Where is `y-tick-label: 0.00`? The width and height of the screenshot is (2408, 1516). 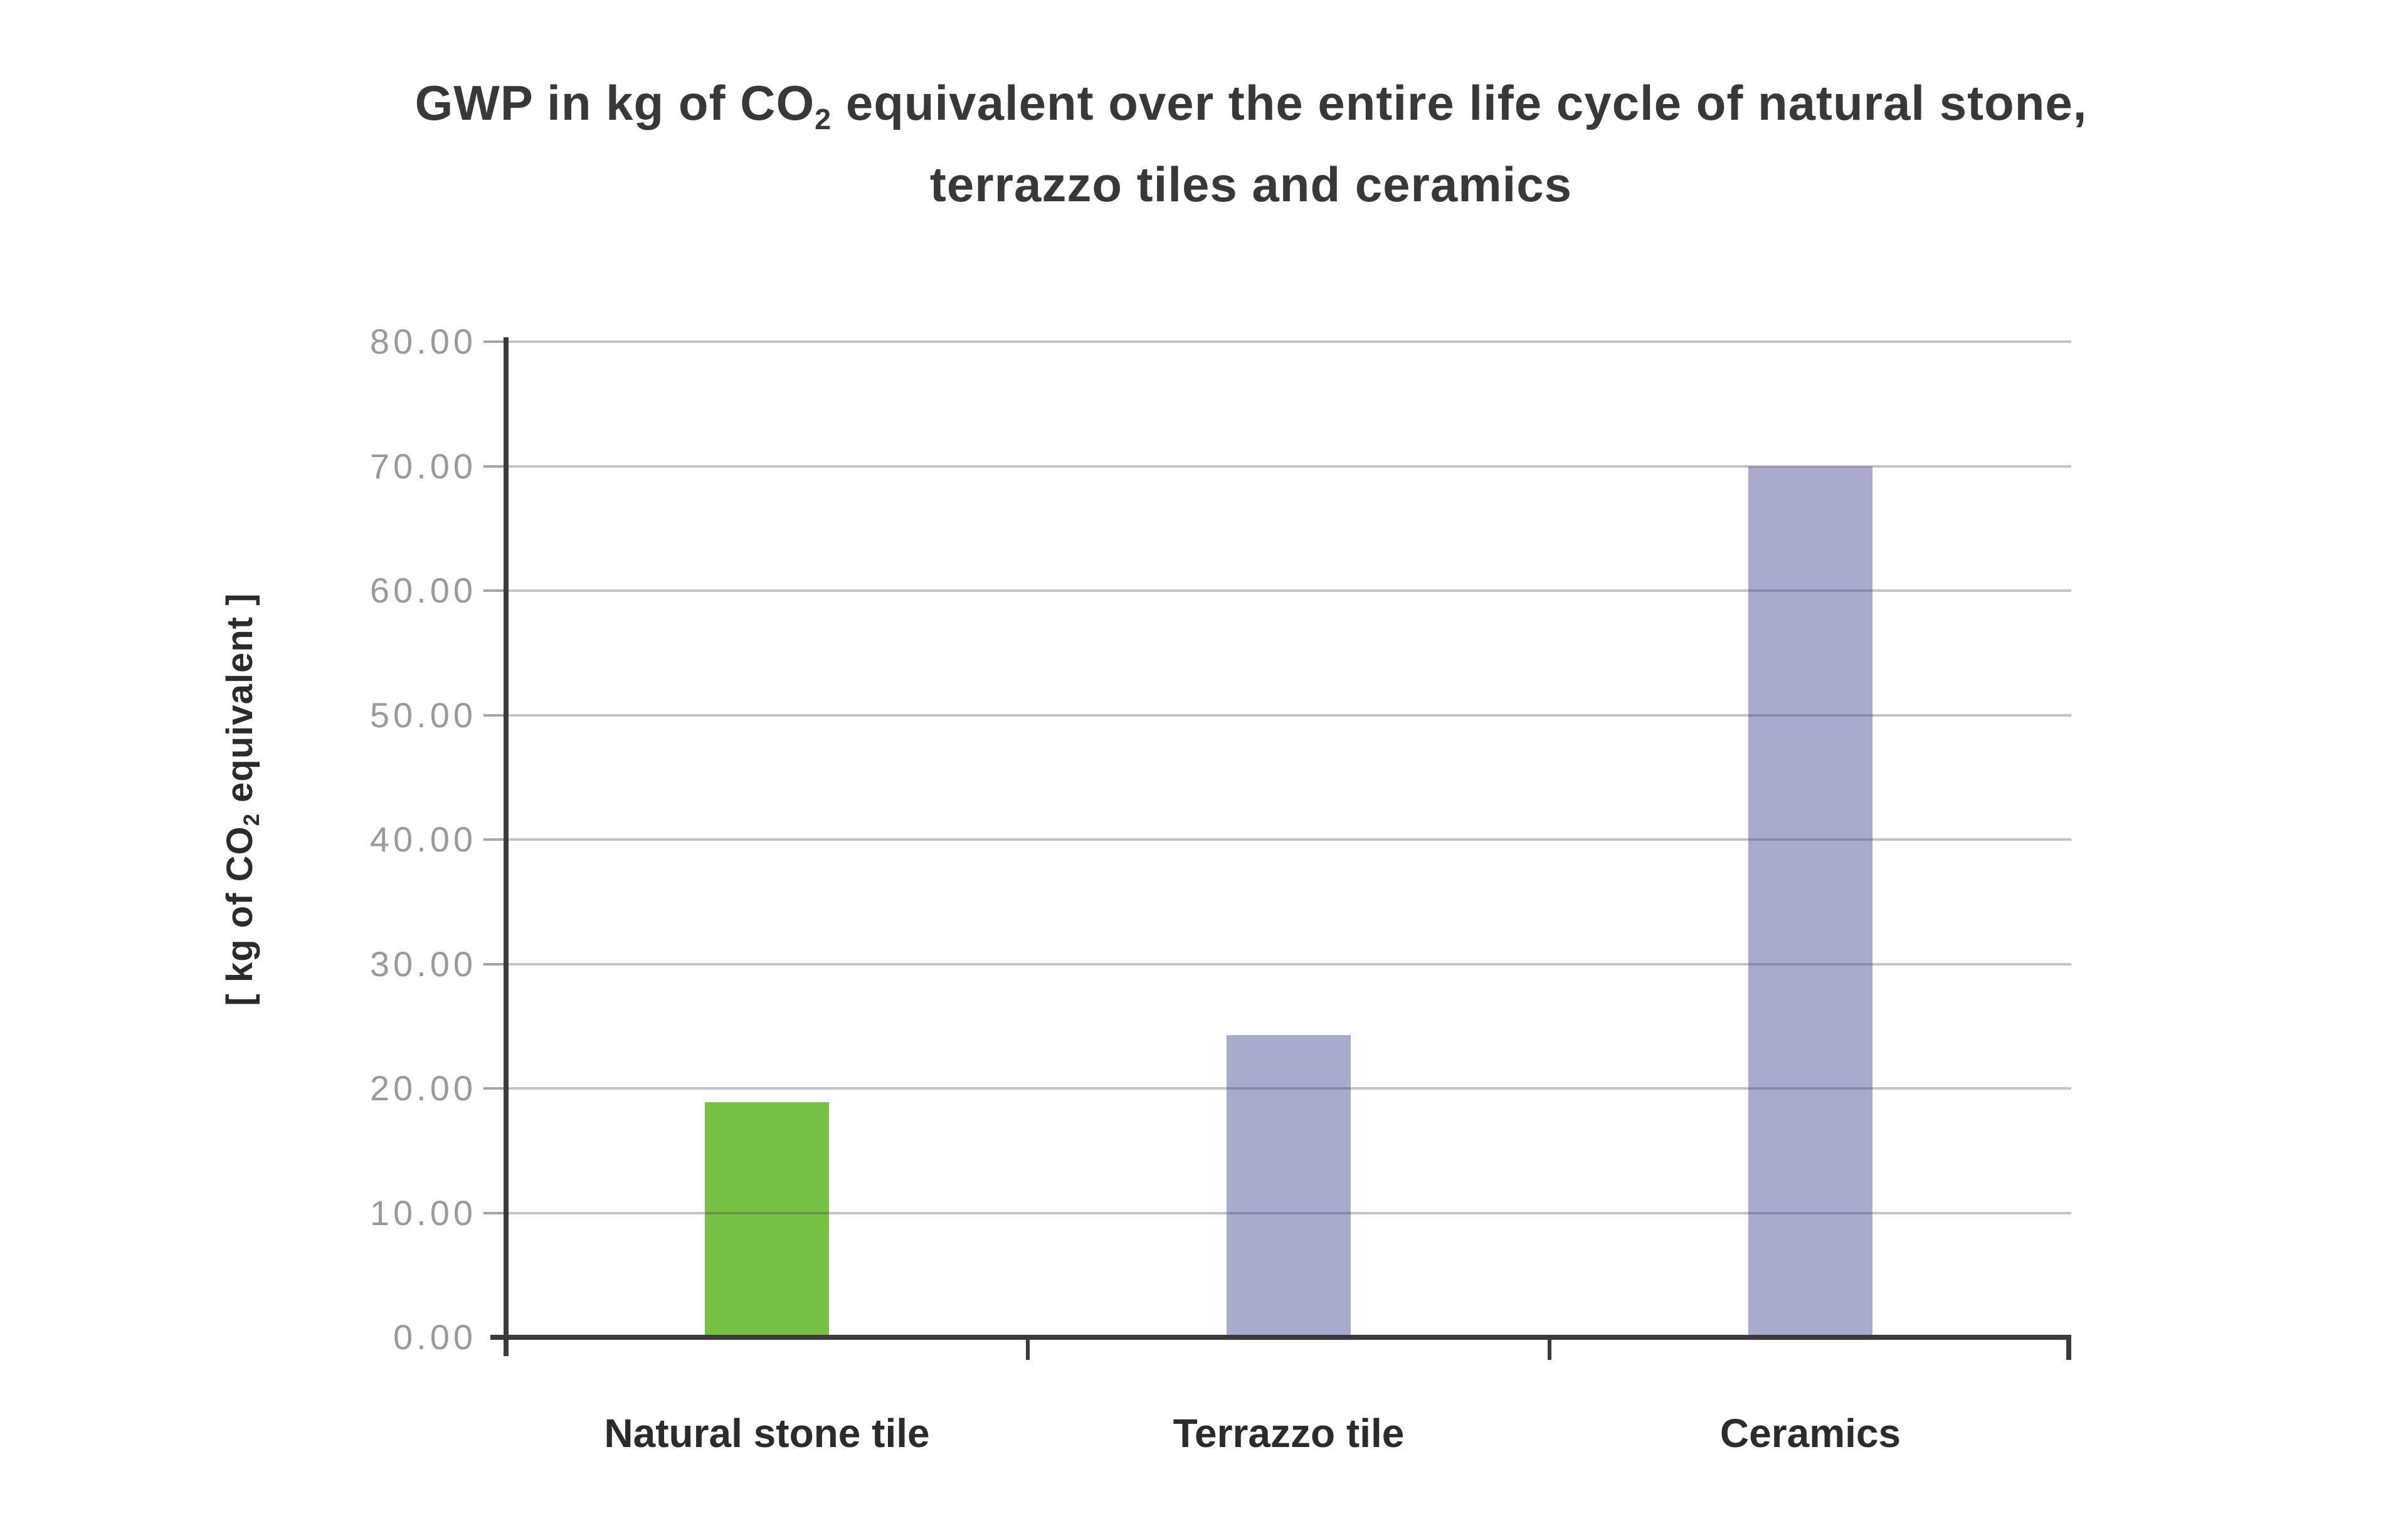 y-tick-label: 0.00 is located at coordinates (435, 1337).